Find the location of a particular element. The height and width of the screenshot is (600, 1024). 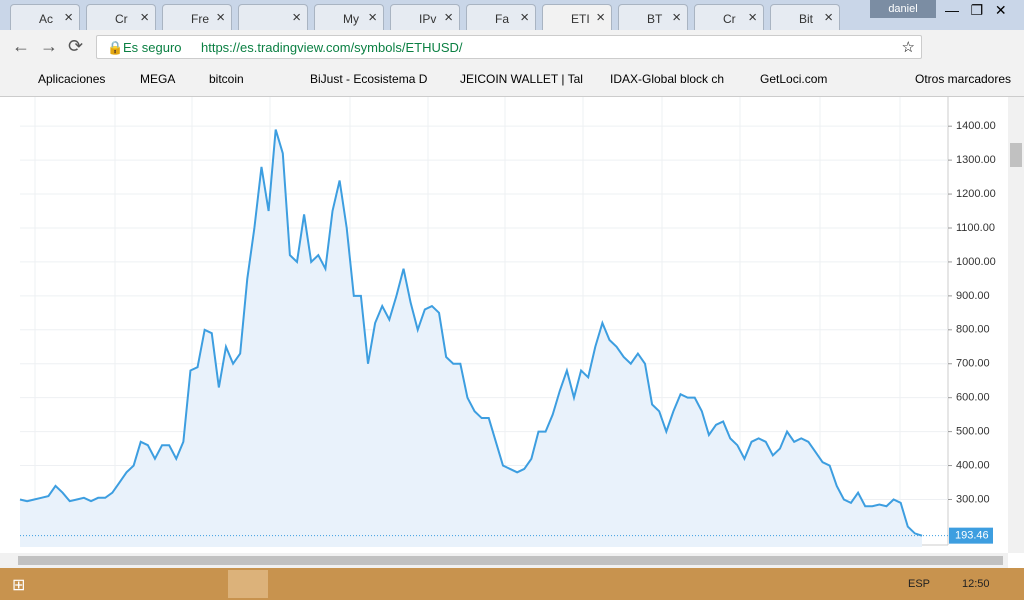

active-app is located at coordinates (248, 584).